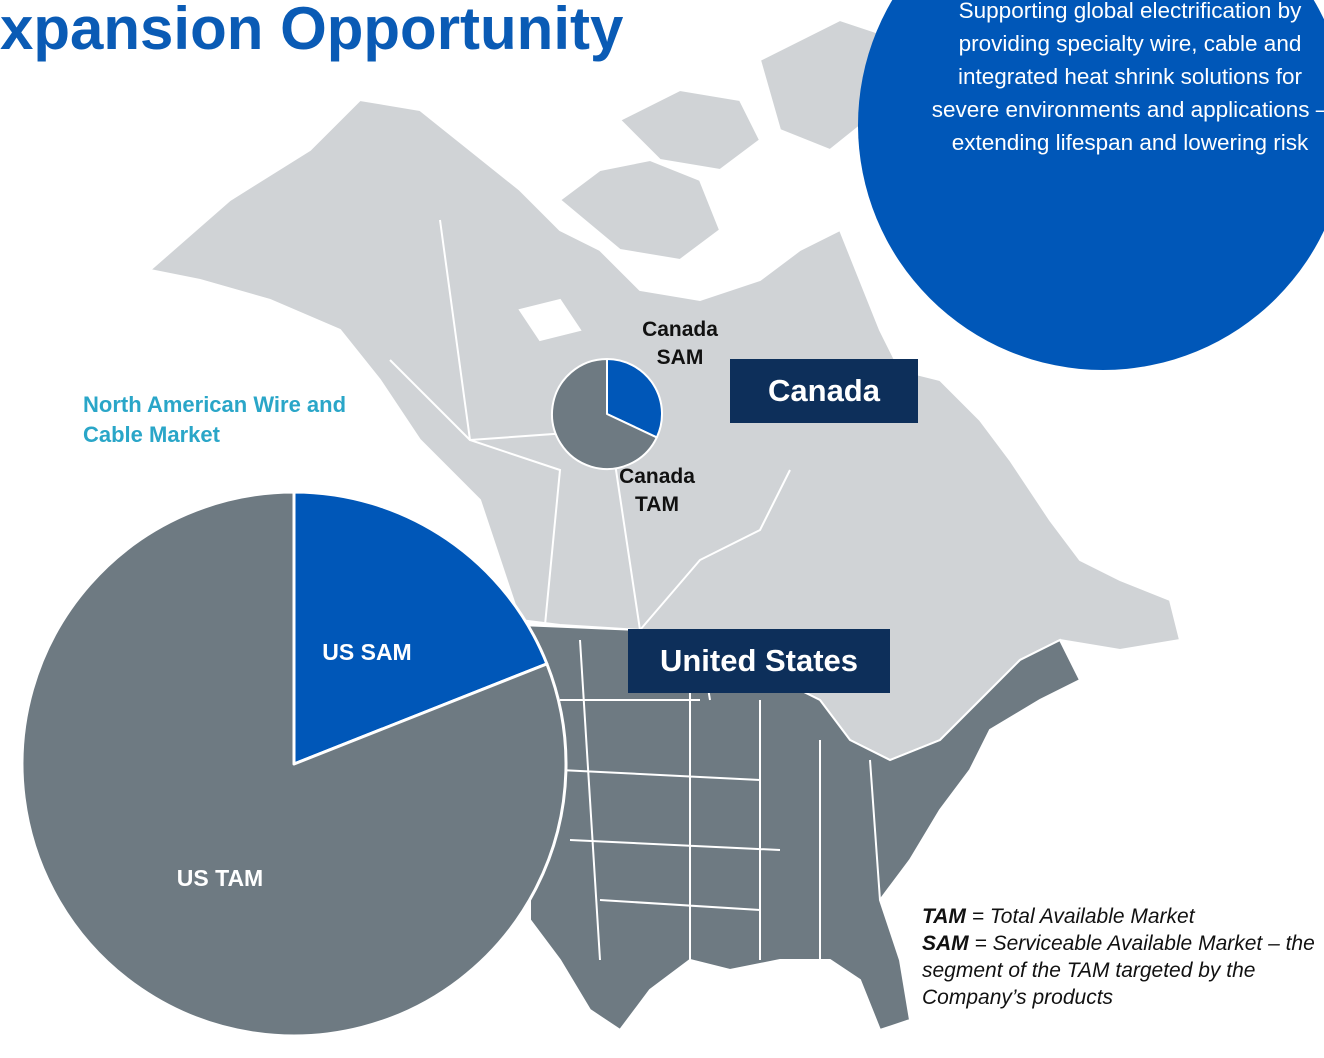 The width and height of the screenshot is (1324, 1058). What do you see at coordinates (312, 31) in the screenshot?
I see `slide-title: Expansion Opportunity` at bounding box center [312, 31].